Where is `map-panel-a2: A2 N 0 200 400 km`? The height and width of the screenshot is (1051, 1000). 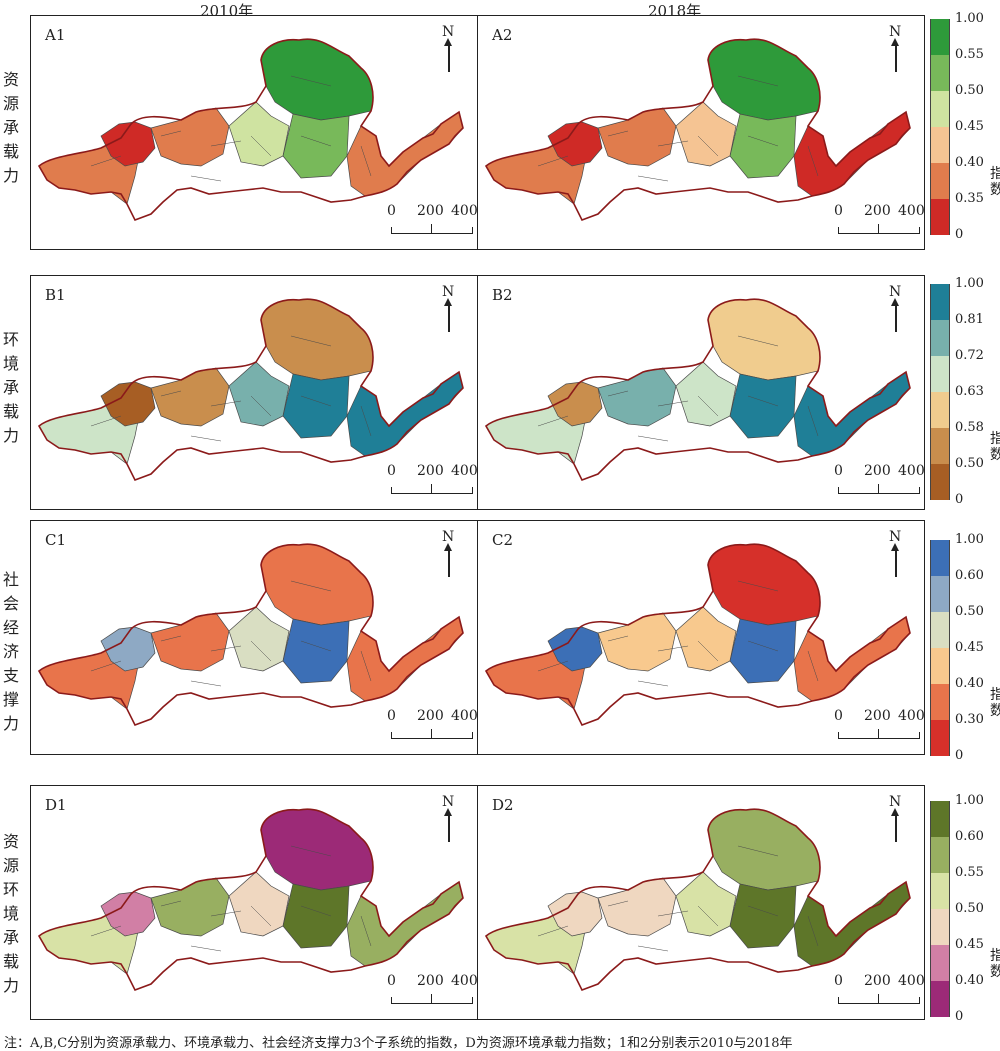 map-panel-a2: A2 N 0 200 400 km is located at coordinates (701, 132).